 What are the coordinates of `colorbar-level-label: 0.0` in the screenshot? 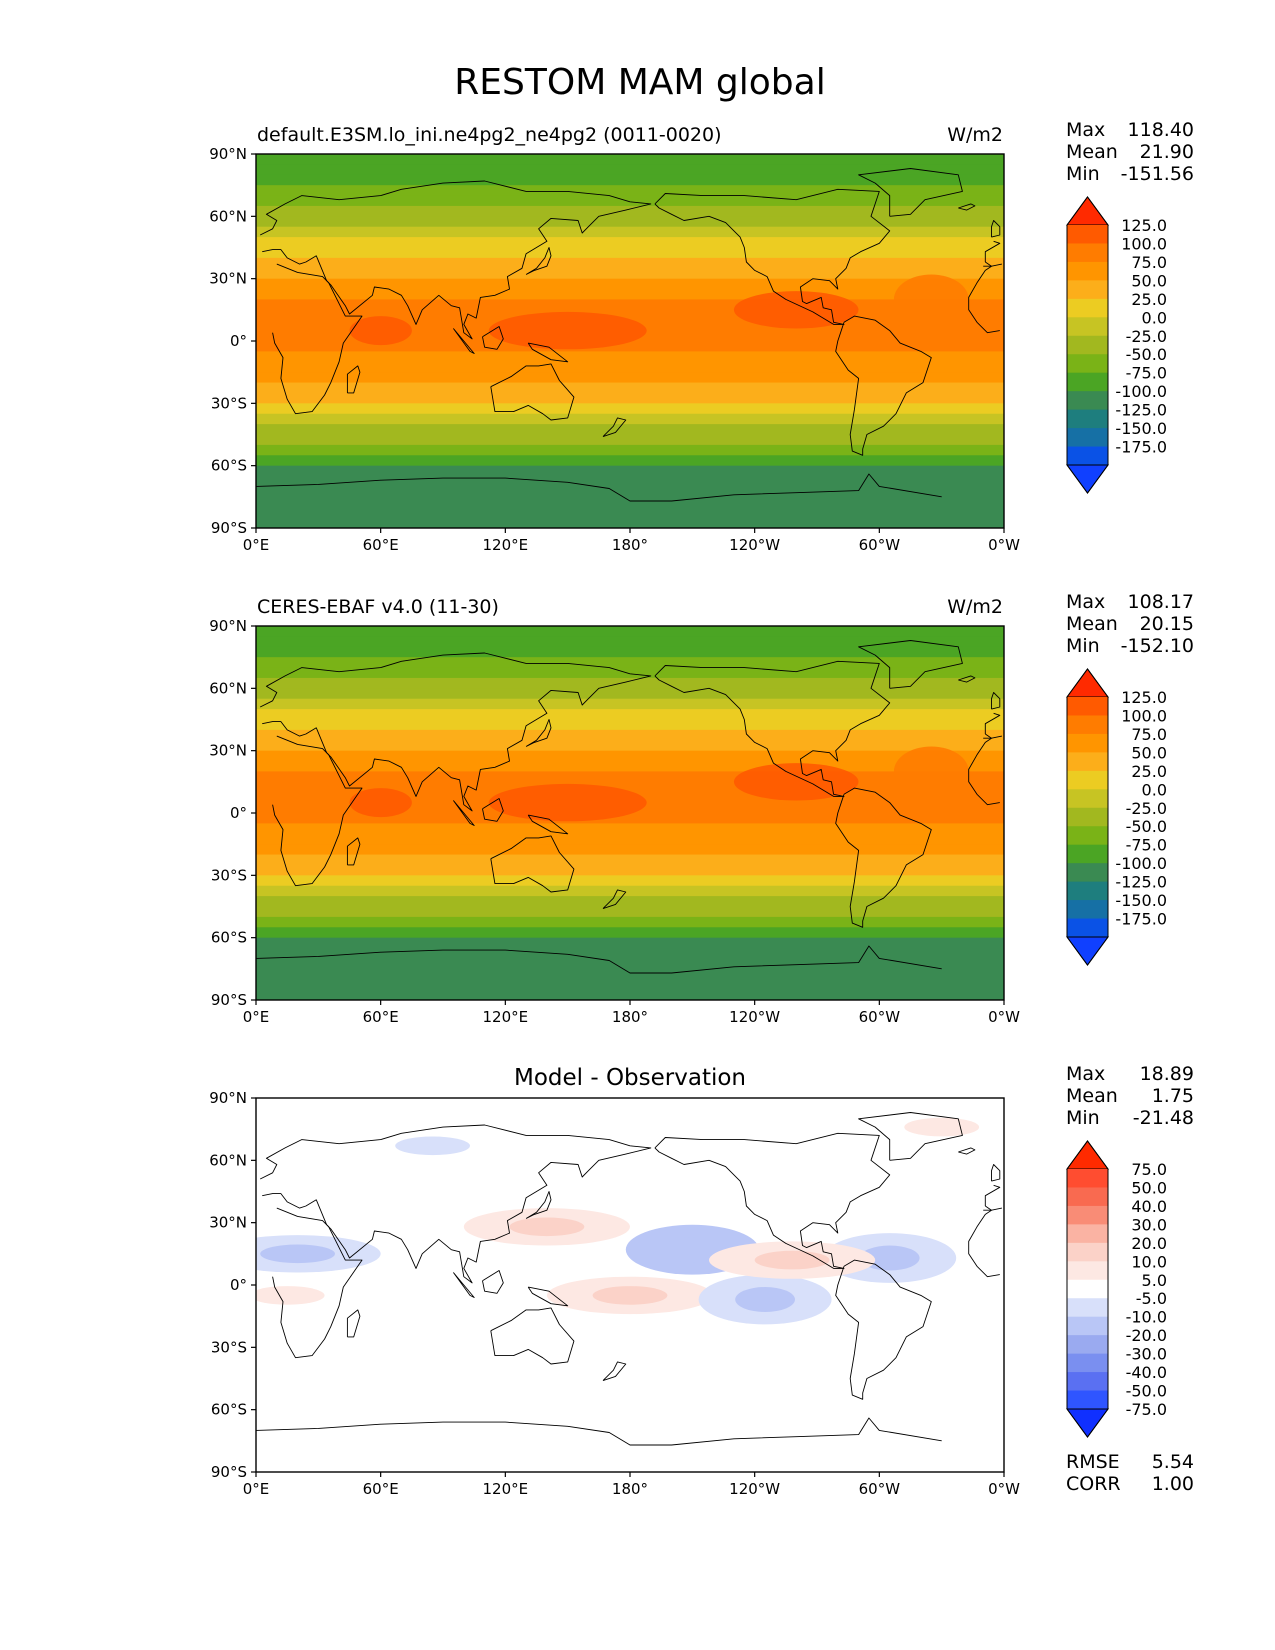 It's located at (1154, 317).